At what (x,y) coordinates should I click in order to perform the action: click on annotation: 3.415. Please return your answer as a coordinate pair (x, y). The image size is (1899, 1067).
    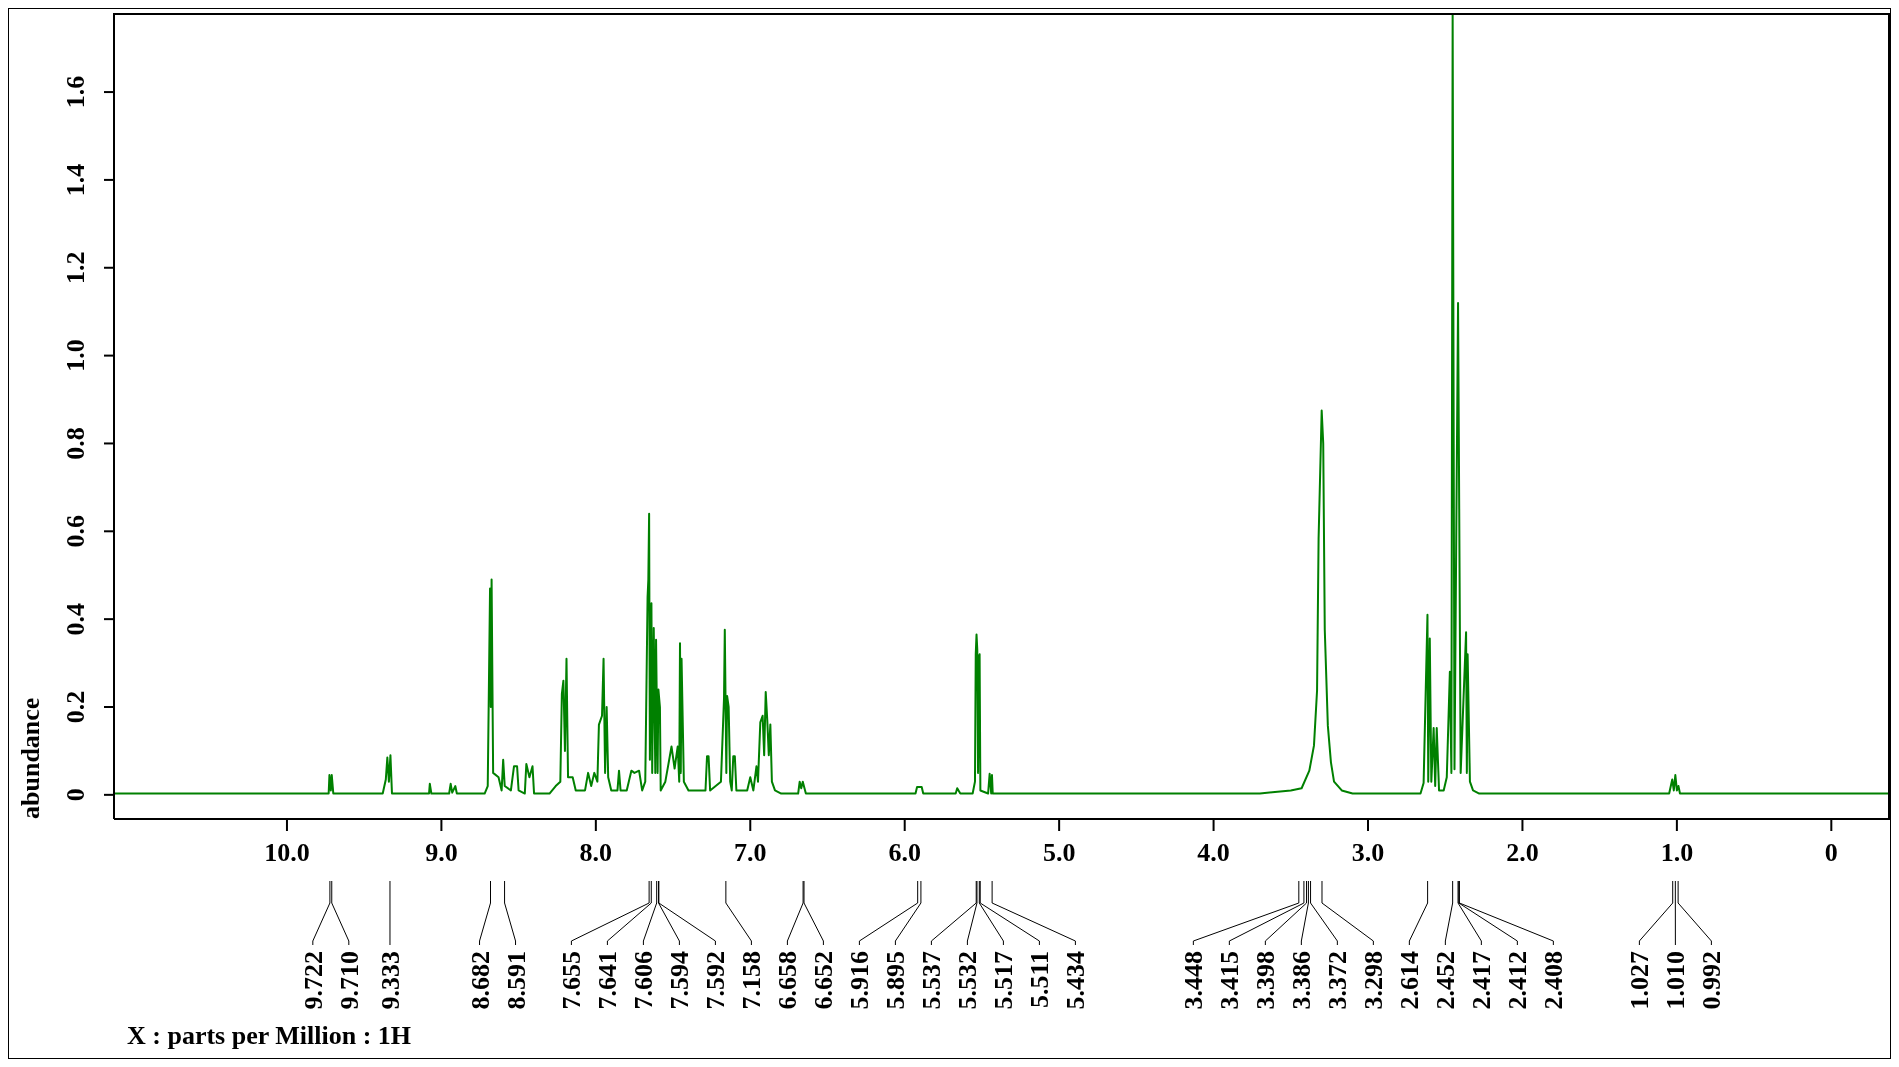
    Looking at the image, I should click on (1230, 980).